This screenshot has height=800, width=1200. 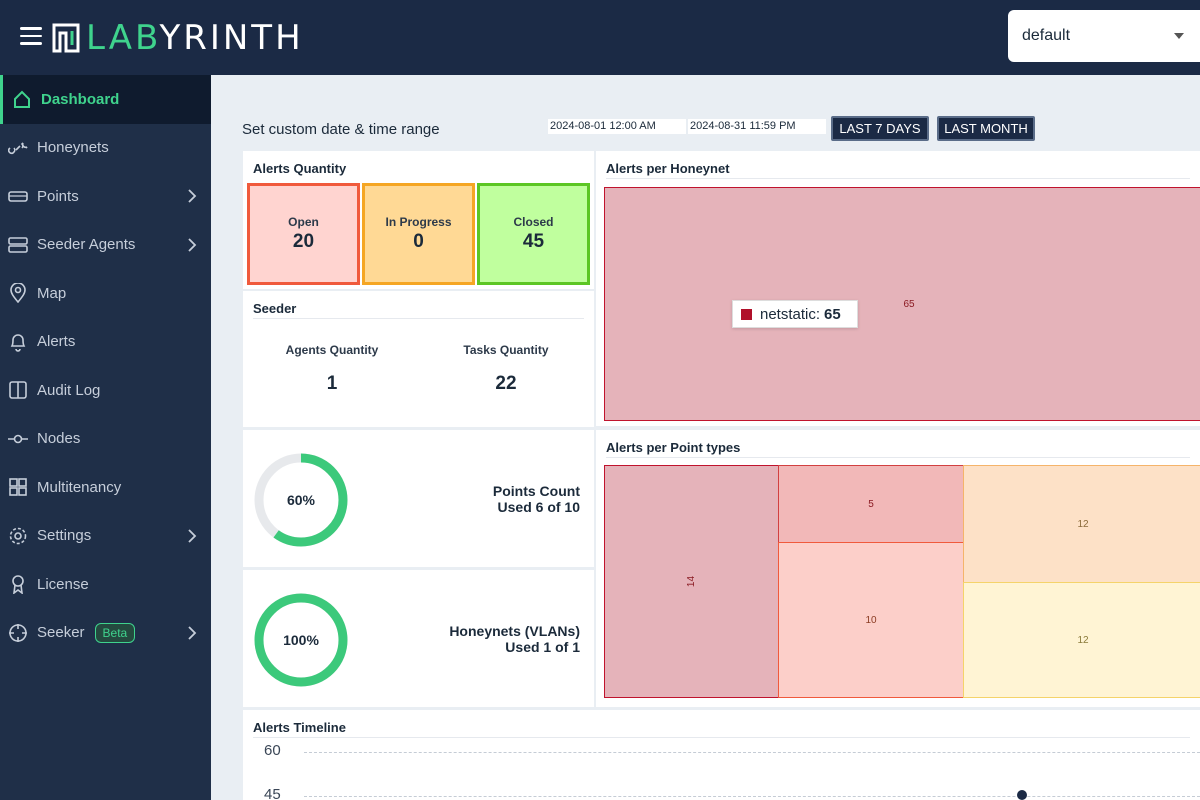 I want to click on sidebar-item-label: Seeker, so click(x=61, y=633).